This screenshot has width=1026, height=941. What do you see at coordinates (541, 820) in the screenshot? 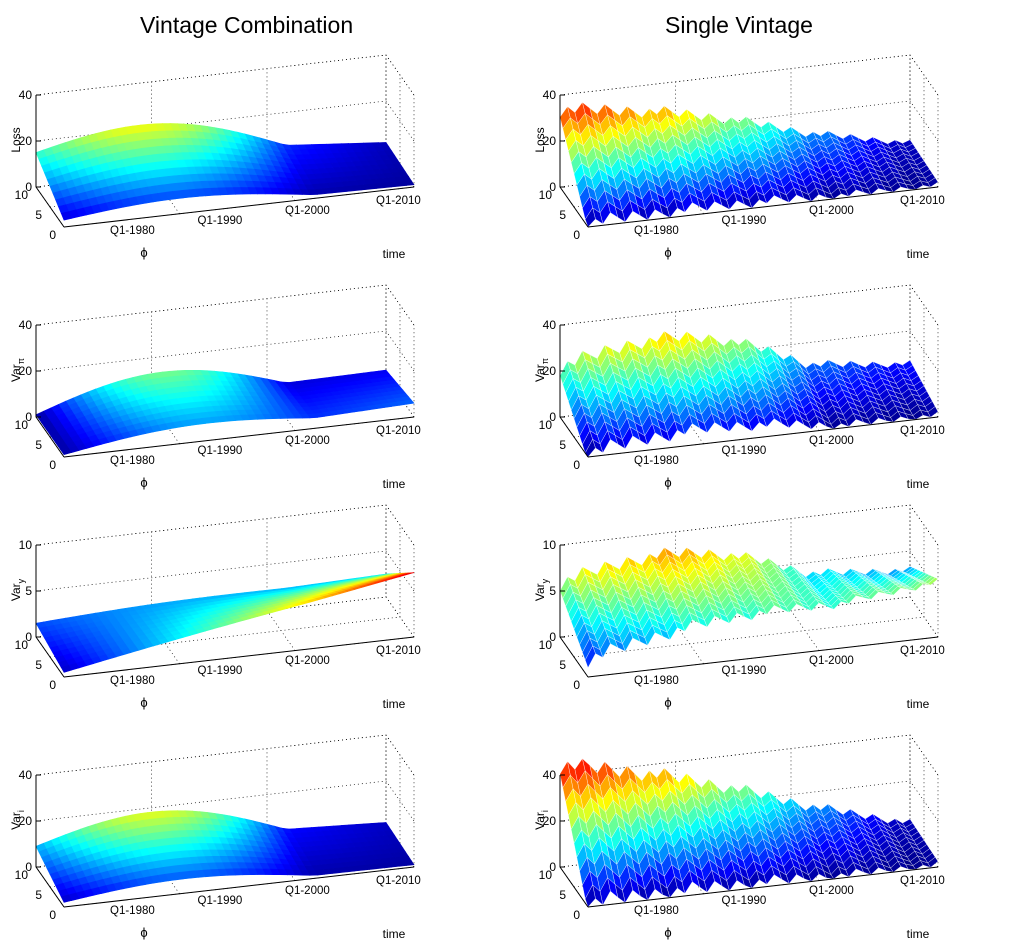
I see `y-axis-label: Vari` at bounding box center [541, 820].